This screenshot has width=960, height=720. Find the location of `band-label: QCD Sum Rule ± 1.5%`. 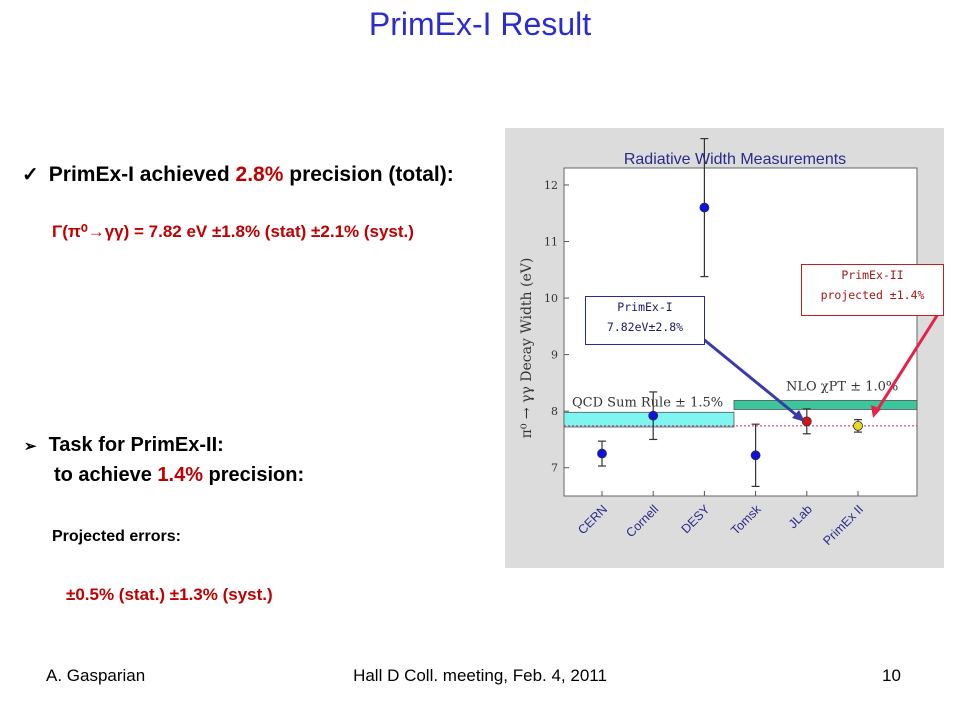

band-label: QCD Sum Rule ± 1.5% is located at coordinates (647, 402).